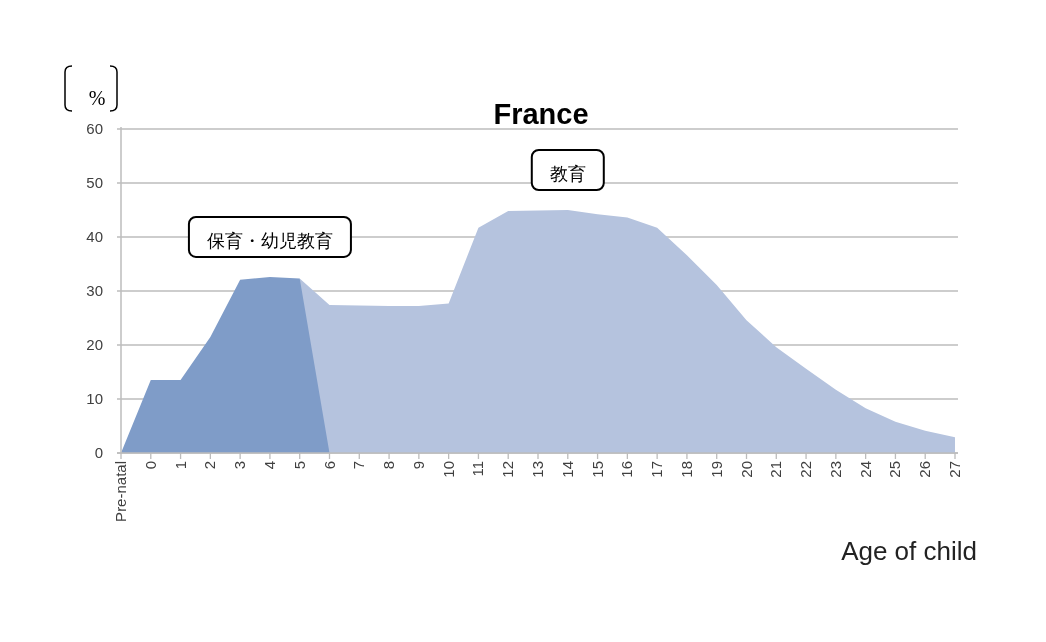  What do you see at coordinates (150, 465) in the screenshot?
I see `x-tick-label: 0` at bounding box center [150, 465].